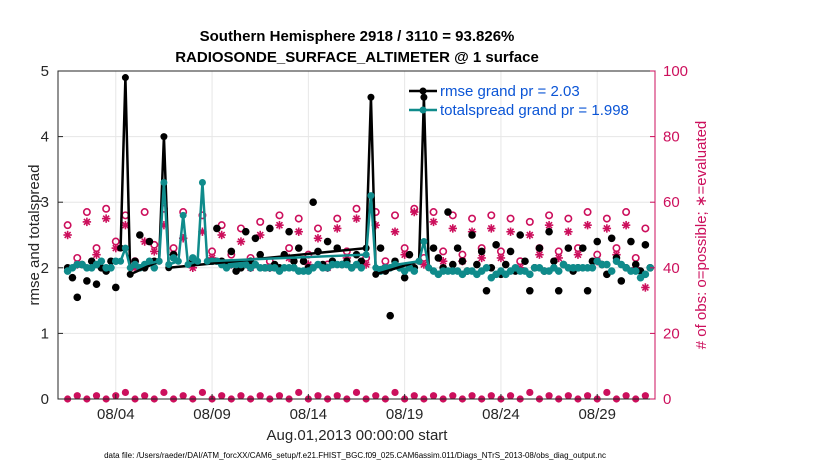 The width and height of the screenshot is (830, 470). I want to click on y2-tick-label: 20, so click(671, 333).